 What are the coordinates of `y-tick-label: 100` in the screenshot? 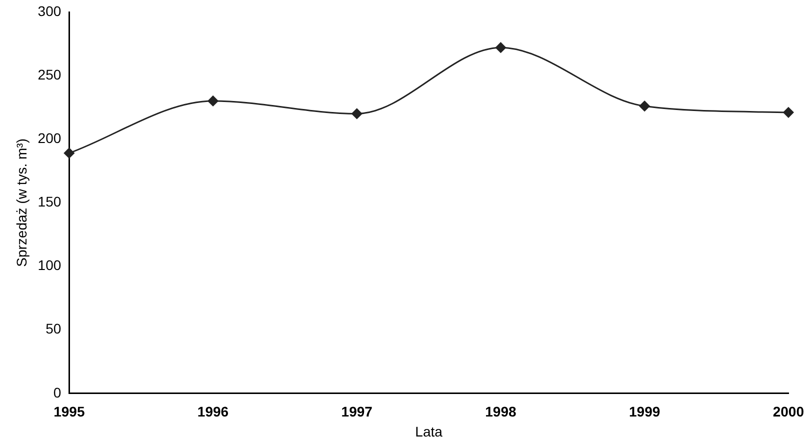 It's located at (50, 265).